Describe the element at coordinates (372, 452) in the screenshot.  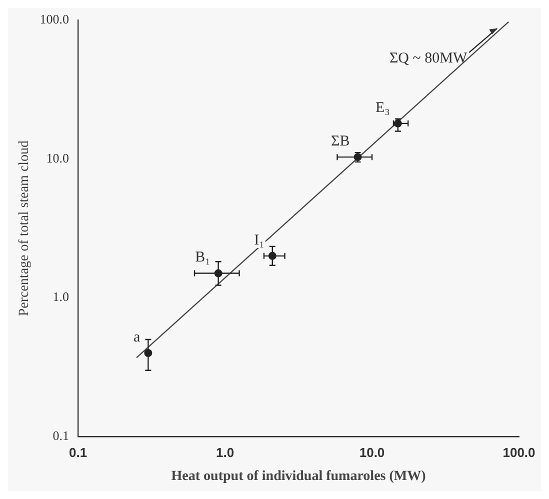
I see `x-tick-label: 10.0` at that location.